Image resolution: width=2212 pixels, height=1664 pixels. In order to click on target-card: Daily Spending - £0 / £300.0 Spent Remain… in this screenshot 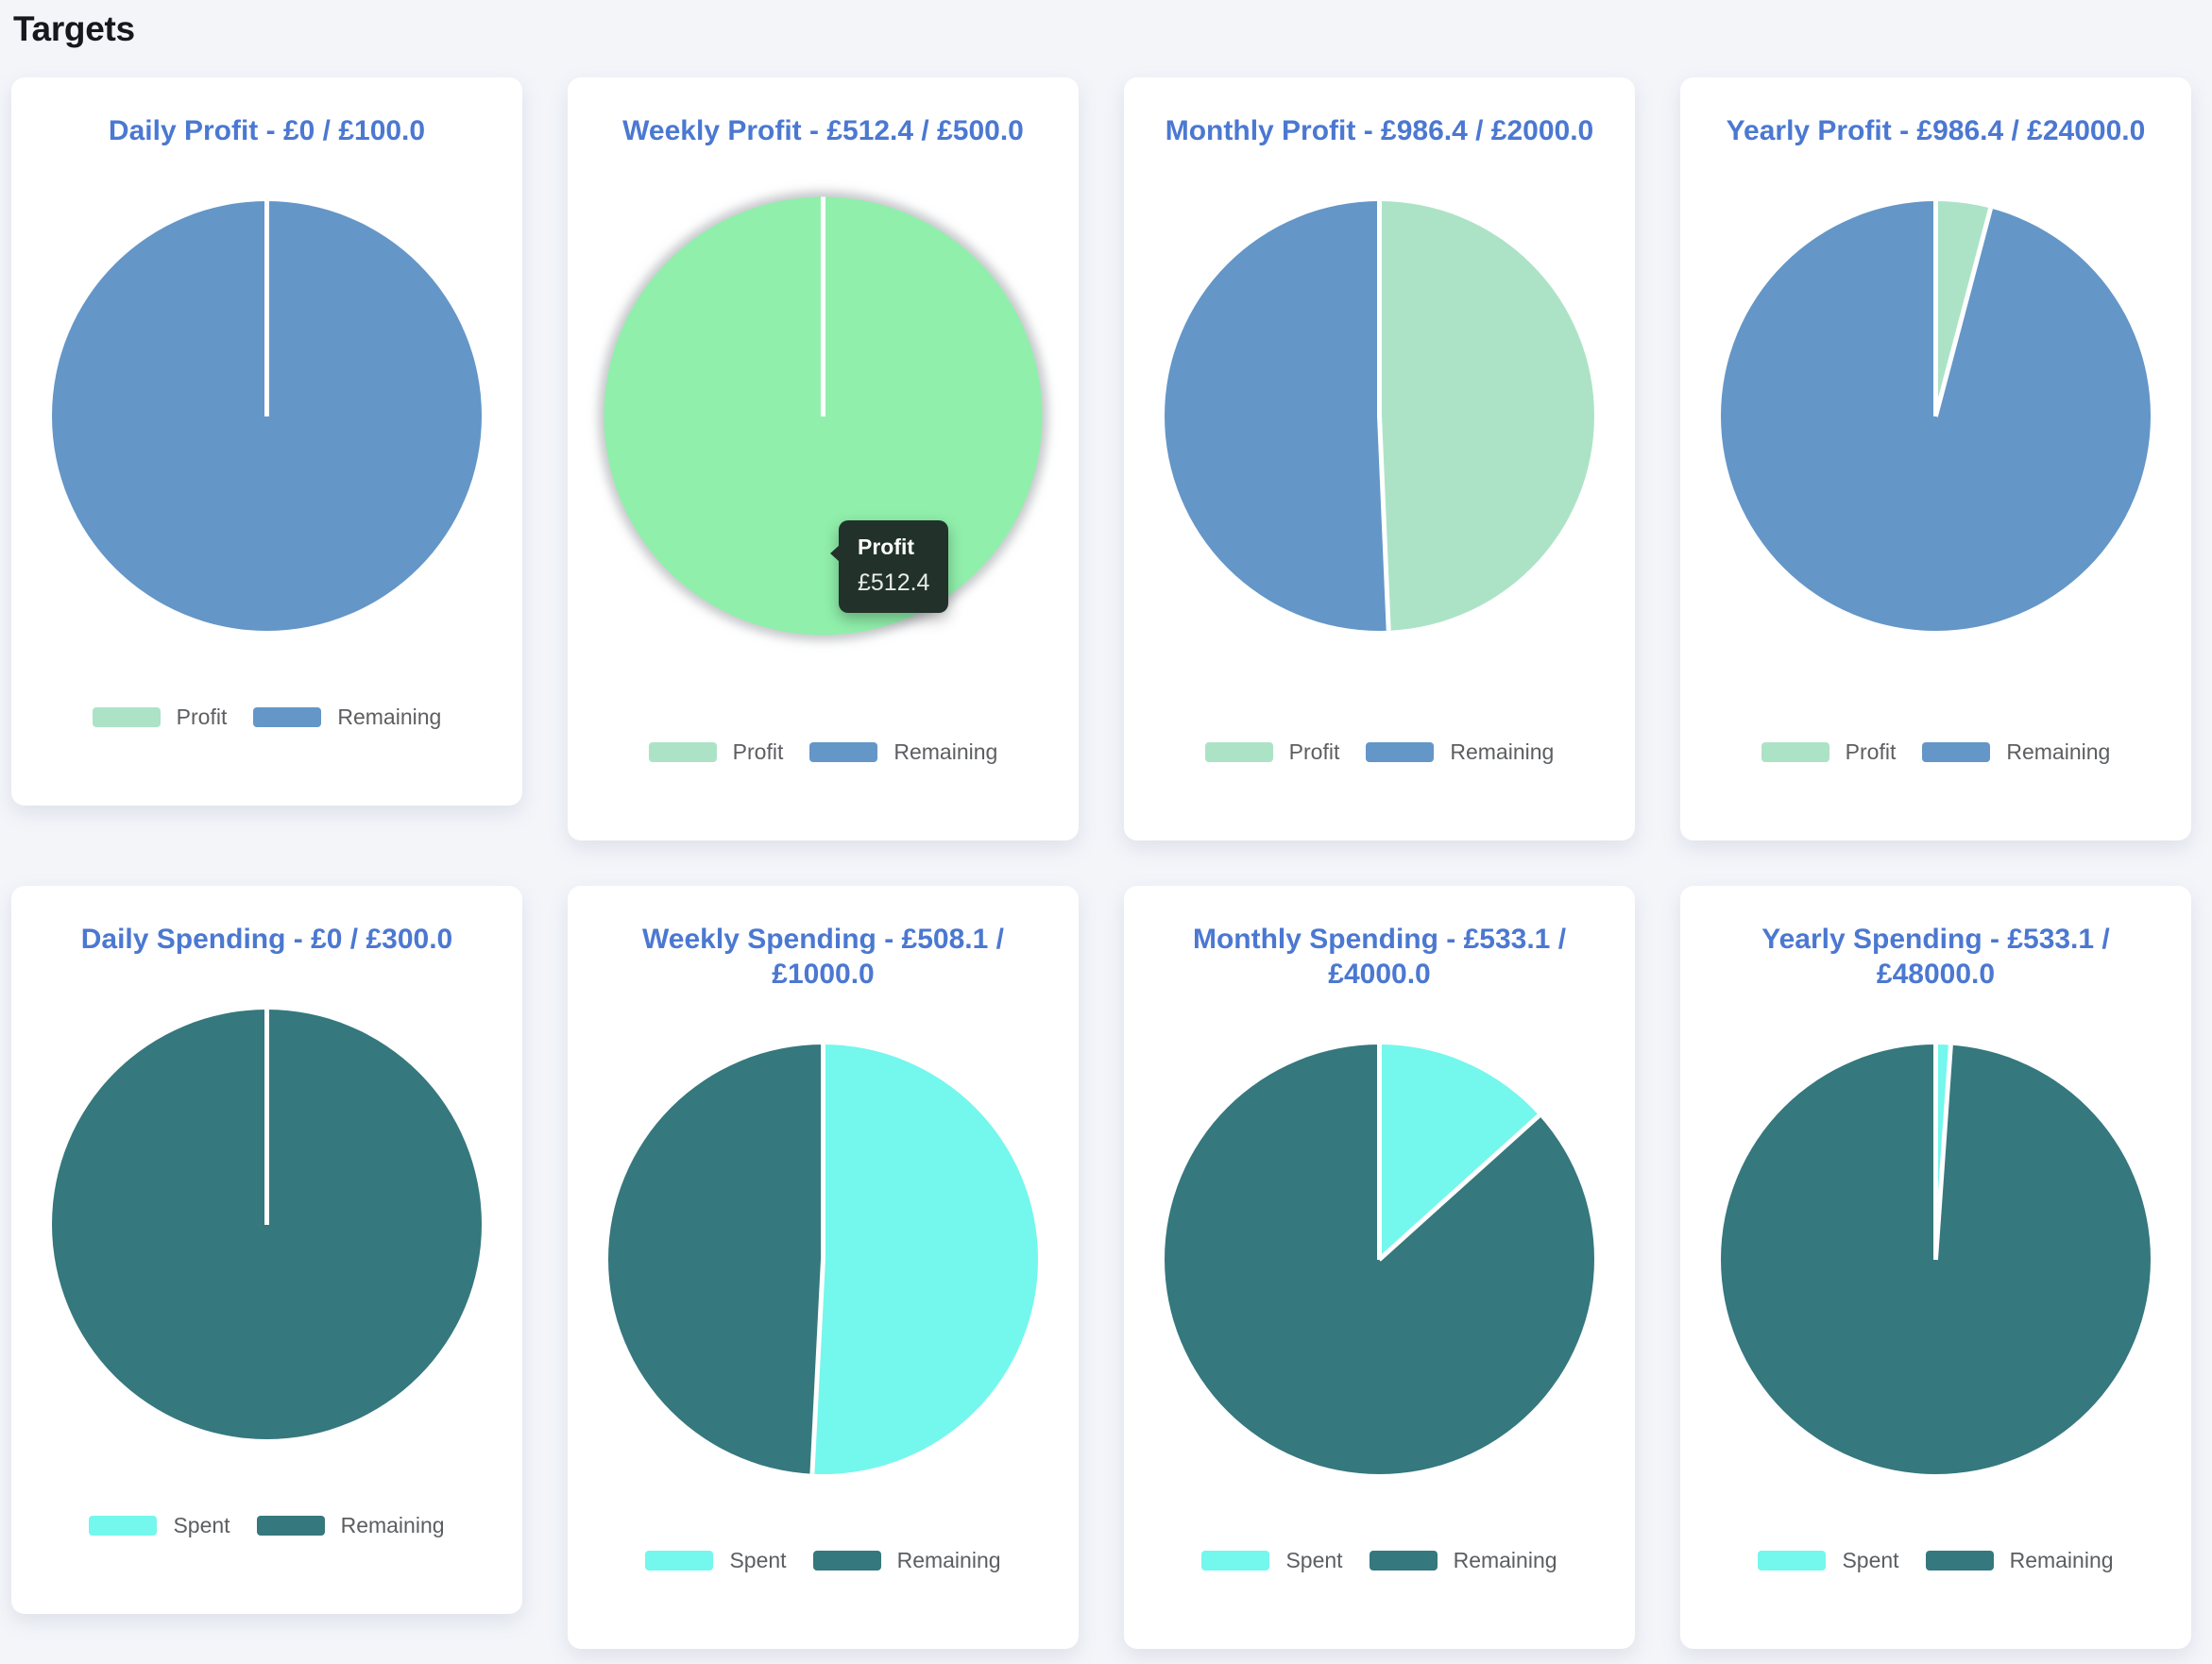, I will do `click(266, 1250)`.